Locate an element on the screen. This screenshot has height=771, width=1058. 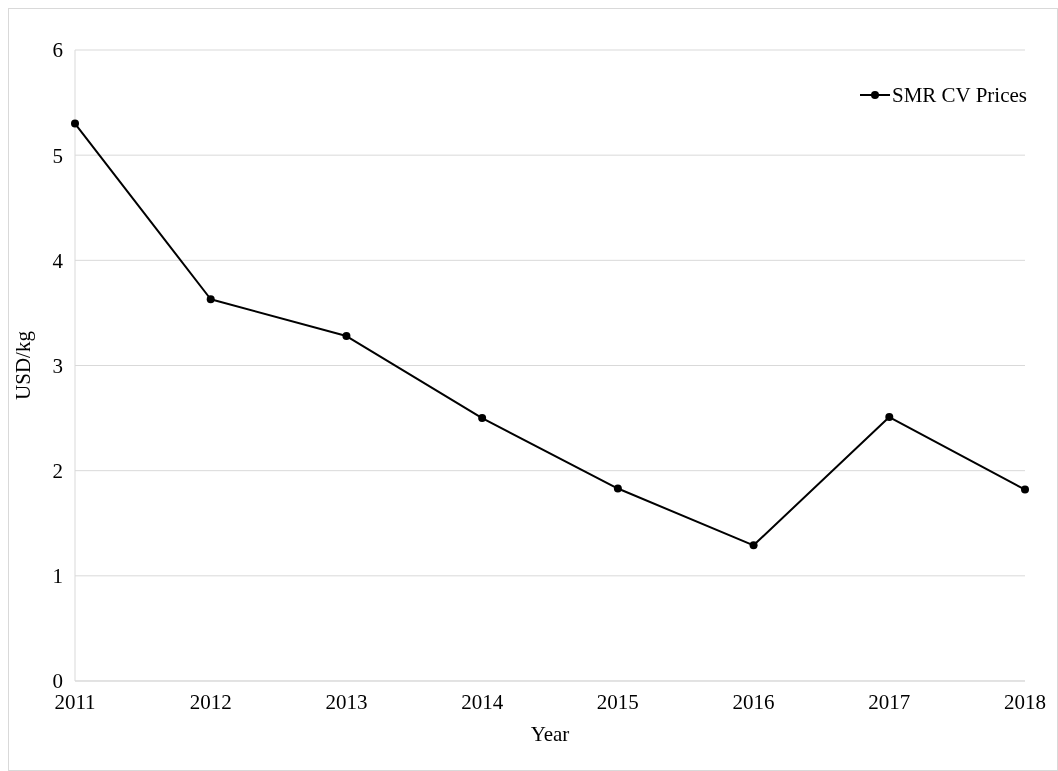
x-axis-title: Year is located at coordinates (550, 734).